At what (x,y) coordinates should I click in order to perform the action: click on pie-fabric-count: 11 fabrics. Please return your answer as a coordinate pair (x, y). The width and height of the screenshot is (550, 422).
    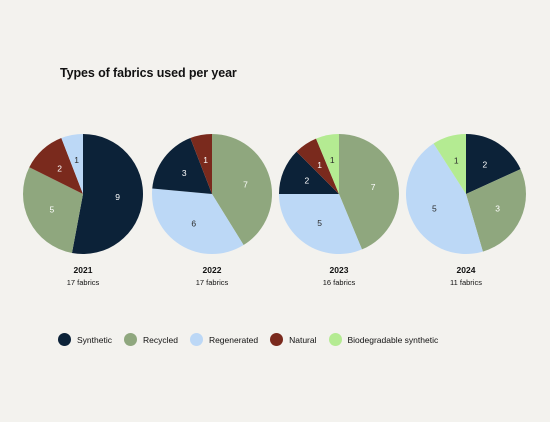
    Looking at the image, I should click on (466, 282).